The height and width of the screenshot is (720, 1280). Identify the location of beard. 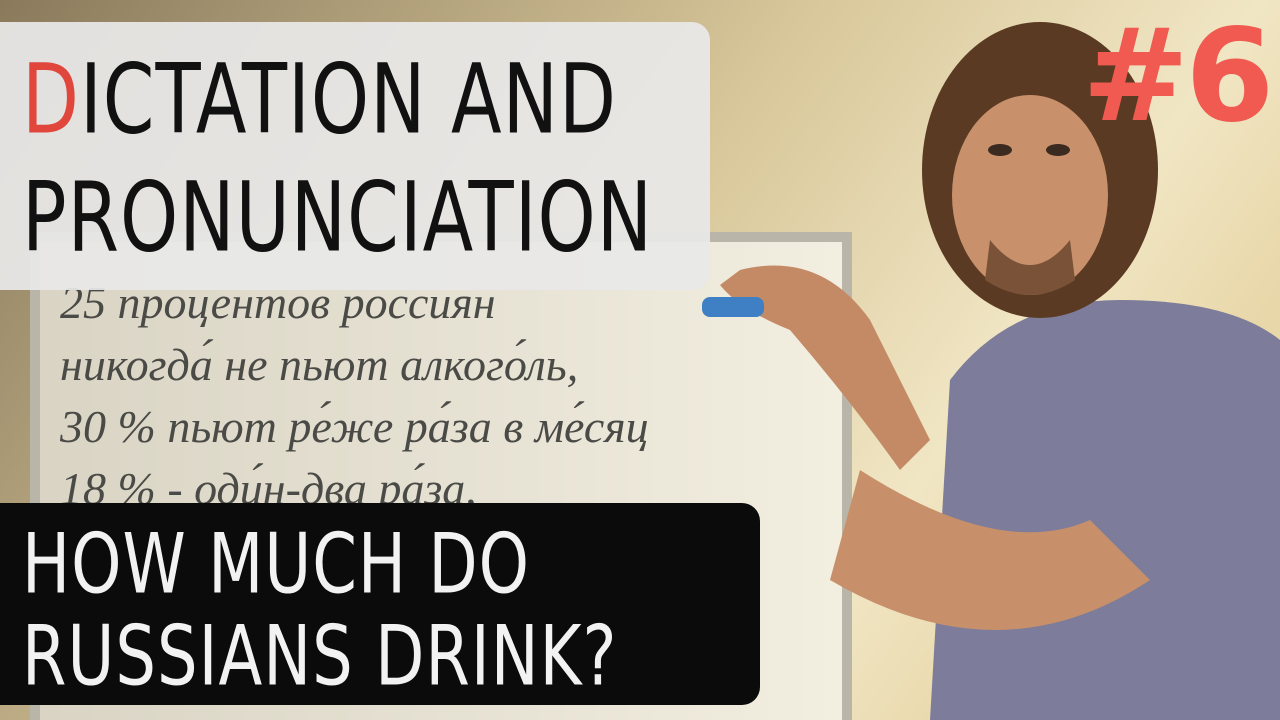
(1030, 267).